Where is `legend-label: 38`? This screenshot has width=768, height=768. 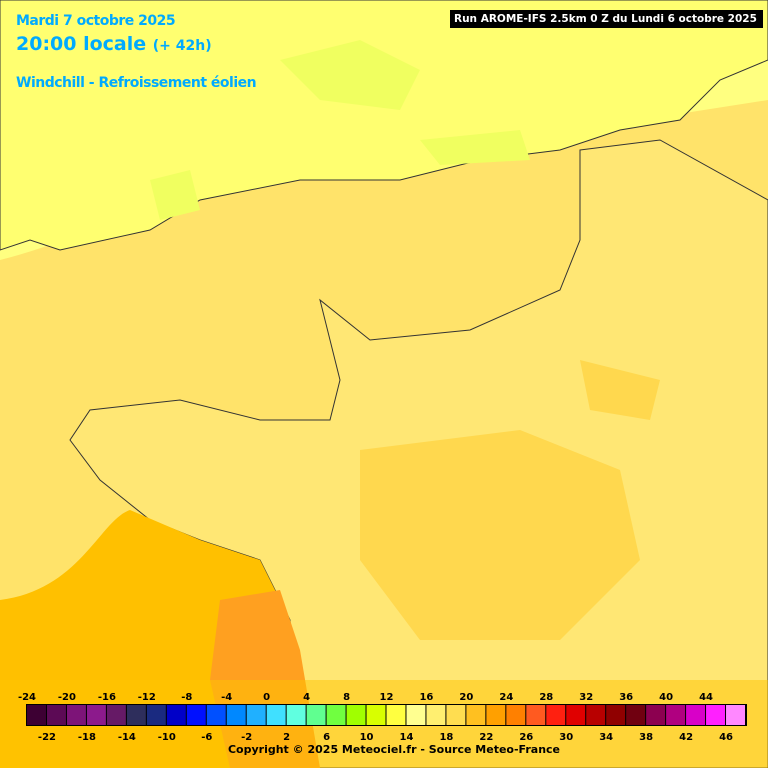
legend-label: 38 is located at coordinates (646, 737).